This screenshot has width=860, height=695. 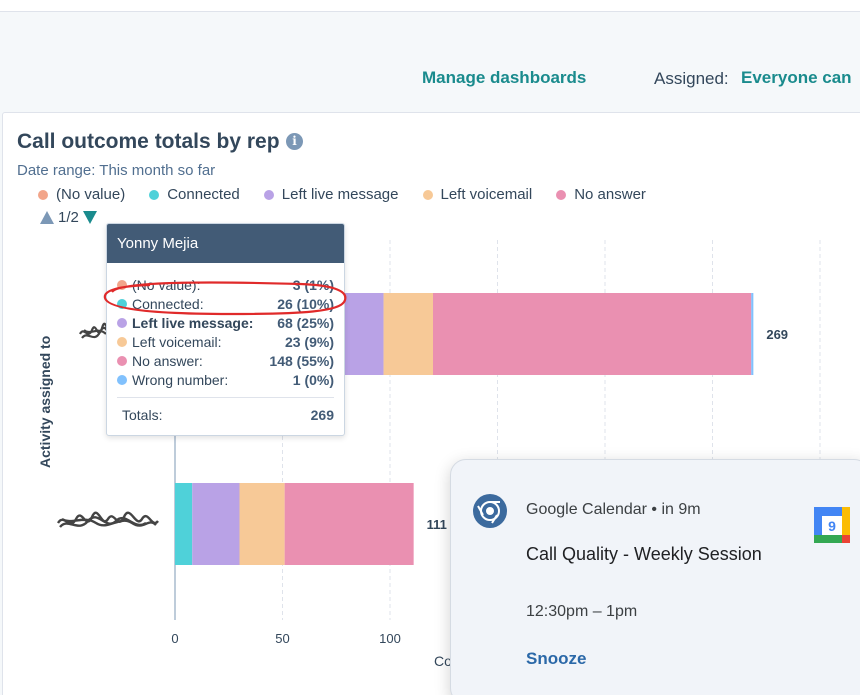 What do you see at coordinates (225, 360) in the screenshot?
I see `tooltip-row: No answer: 148 (55%)` at bounding box center [225, 360].